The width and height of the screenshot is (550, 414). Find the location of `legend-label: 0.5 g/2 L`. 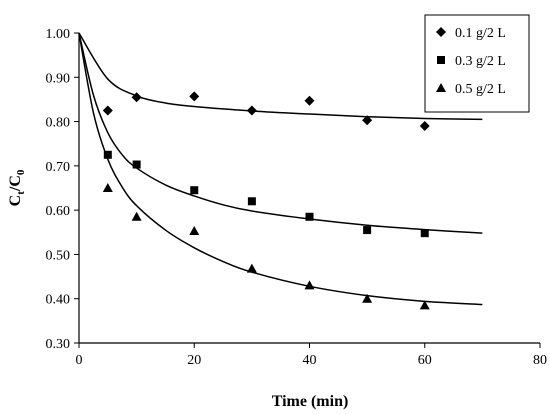

legend-label: 0.5 g/2 L is located at coordinates (480, 89).